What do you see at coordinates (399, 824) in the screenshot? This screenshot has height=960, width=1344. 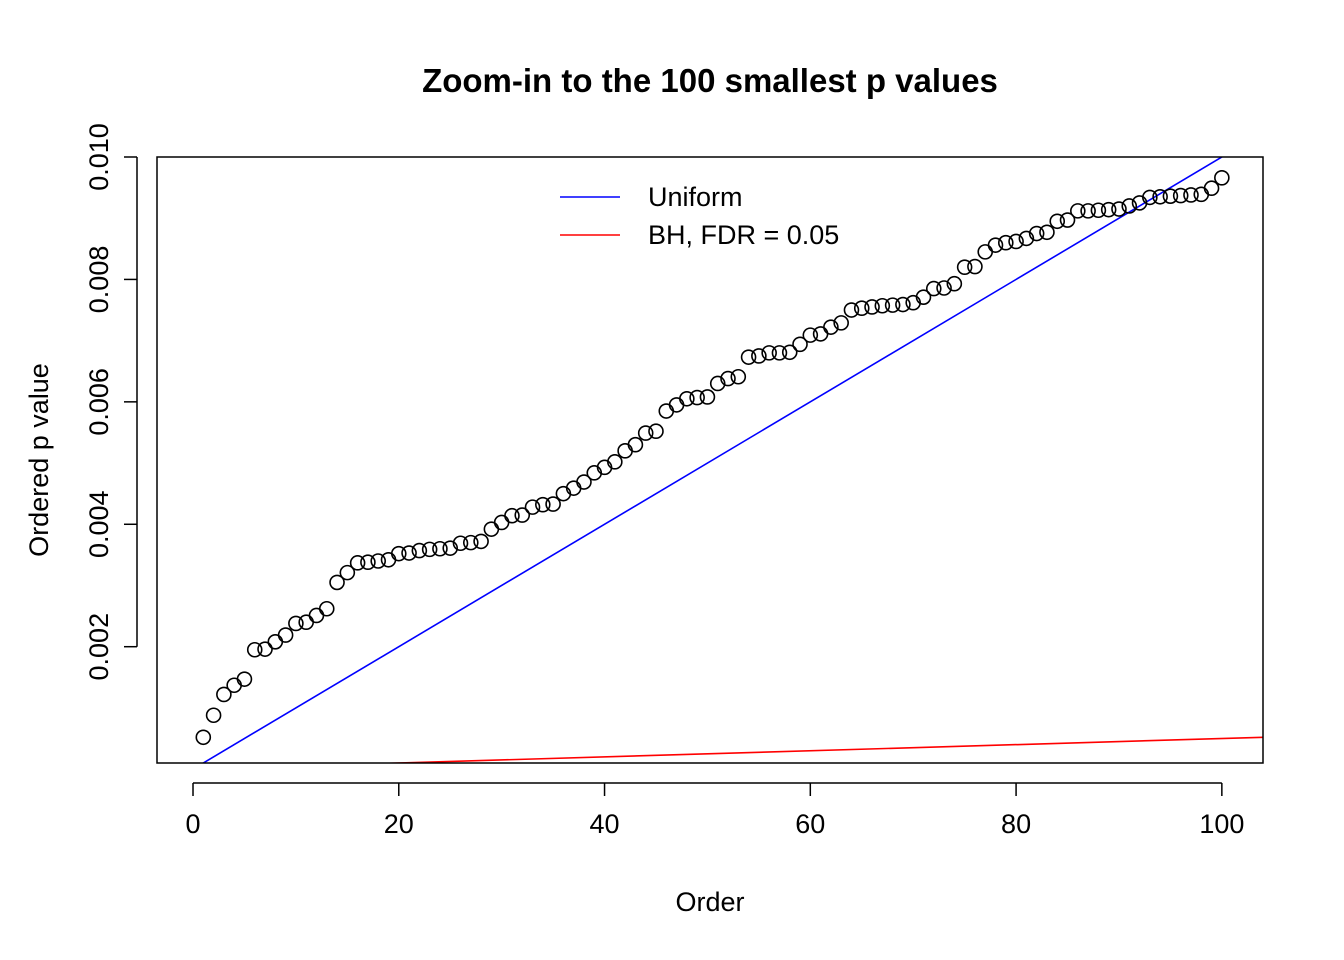 I see `x-tick-label: 20` at bounding box center [399, 824].